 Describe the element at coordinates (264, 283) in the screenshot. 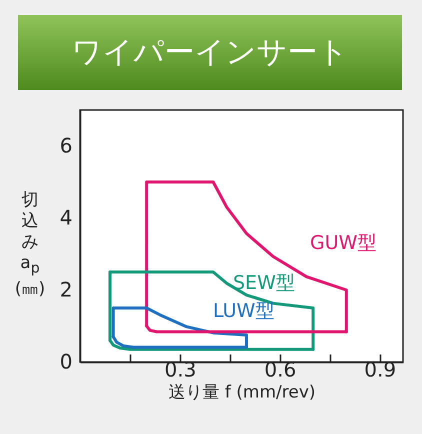

I see `series-label: SEW型` at that location.